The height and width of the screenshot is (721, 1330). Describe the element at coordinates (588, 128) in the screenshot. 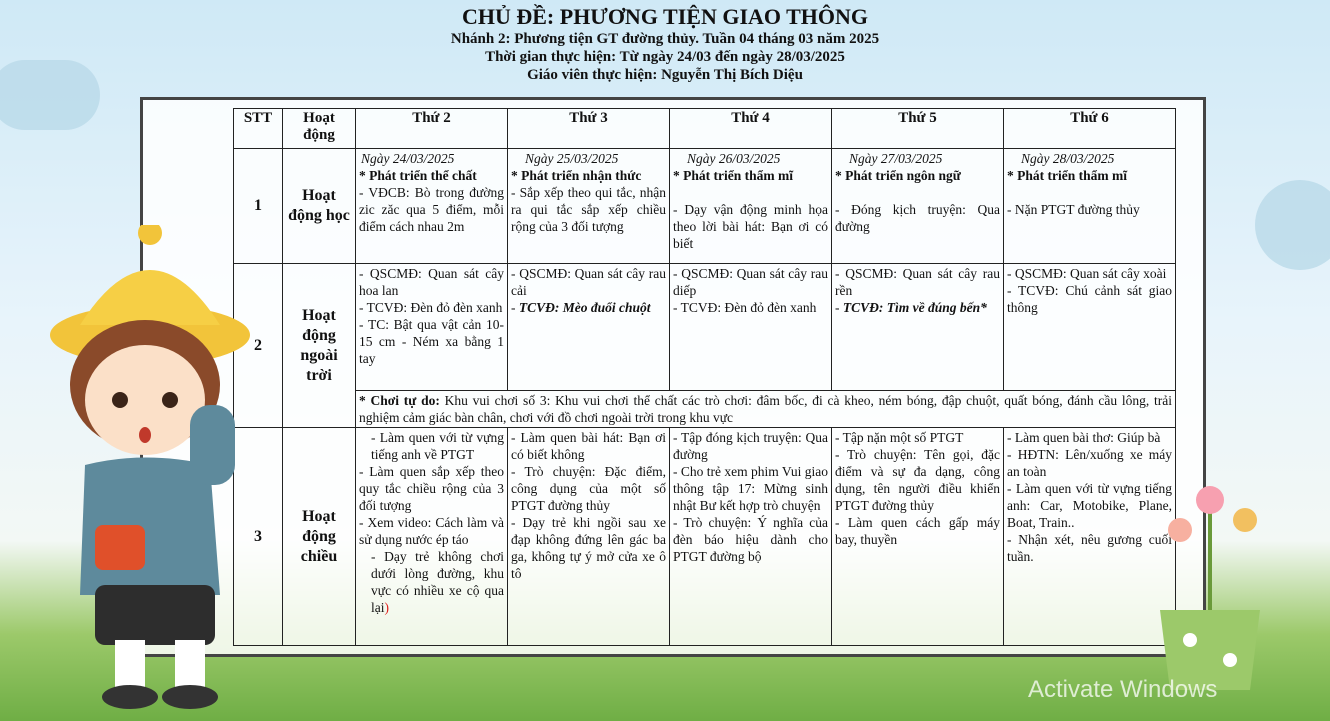

I see `header-cell: Thứ 3` at that location.